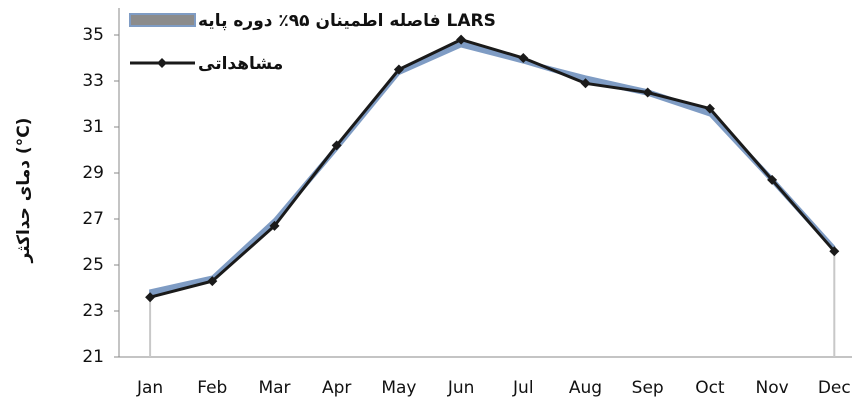  What do you see at coordinates (834, 388) in the screenshot?
I see `x-tick-label: Dec` at bounding box center [834, 388].